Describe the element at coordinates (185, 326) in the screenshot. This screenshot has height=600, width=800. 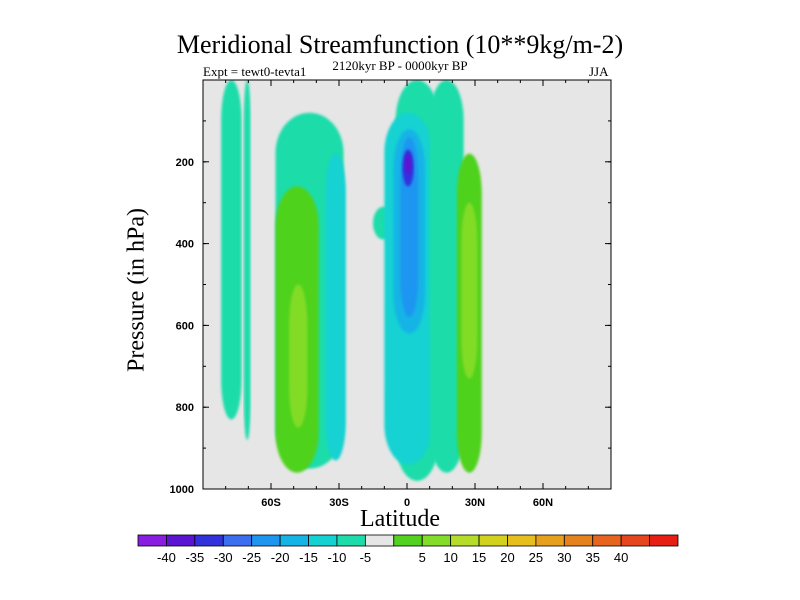
I see `y-tick-label: 600` at that location.